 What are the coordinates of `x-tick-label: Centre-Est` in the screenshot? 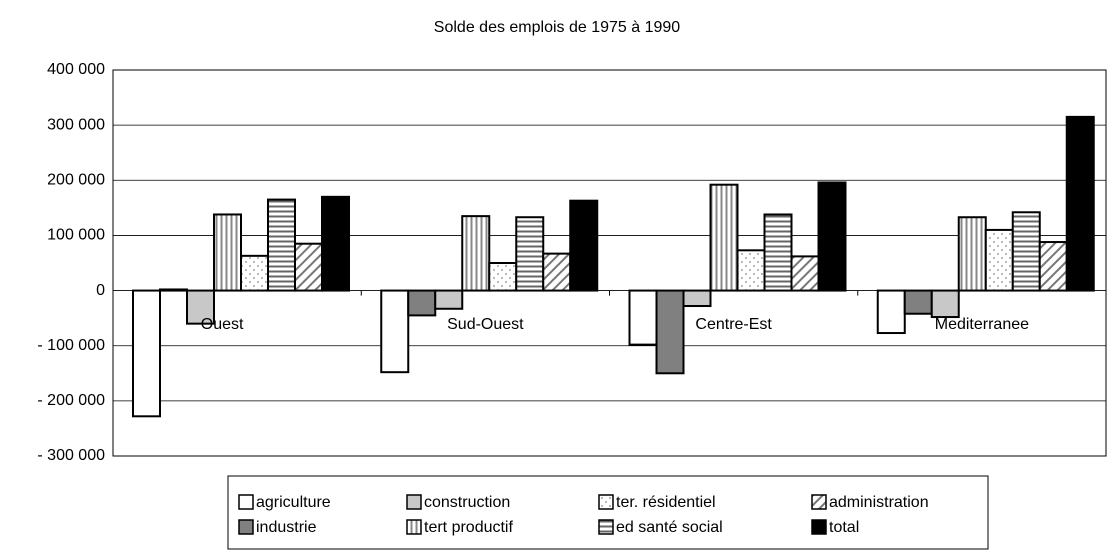 It's located at (733, 324).